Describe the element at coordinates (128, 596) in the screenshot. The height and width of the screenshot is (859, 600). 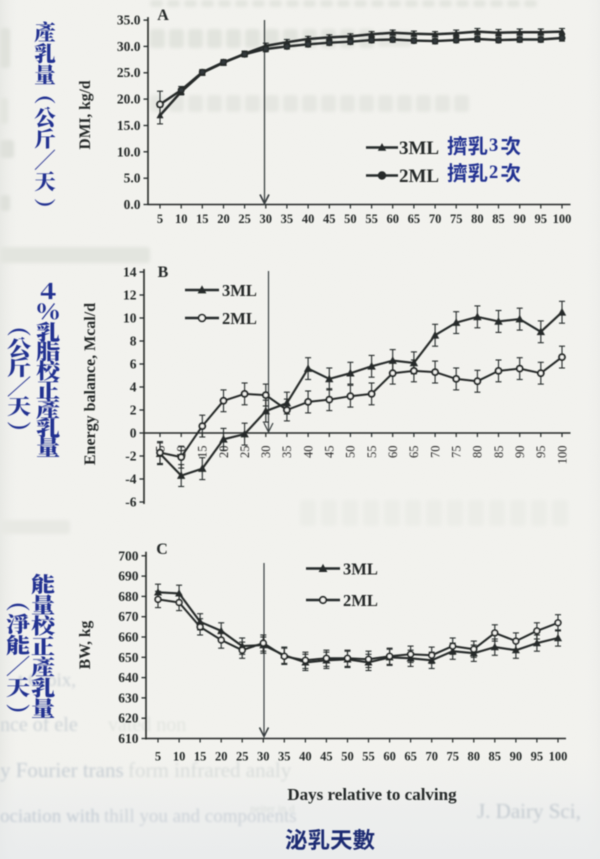
I see `svg-text: 680` at that location.